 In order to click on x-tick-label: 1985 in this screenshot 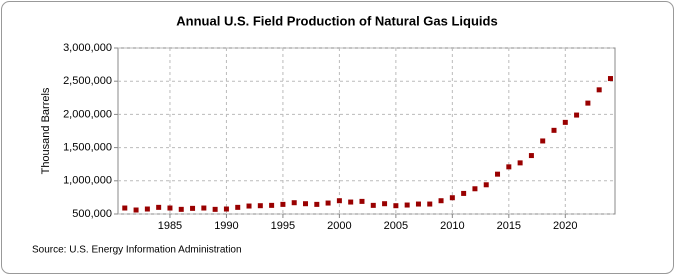, I will do `click(170, 226)`.